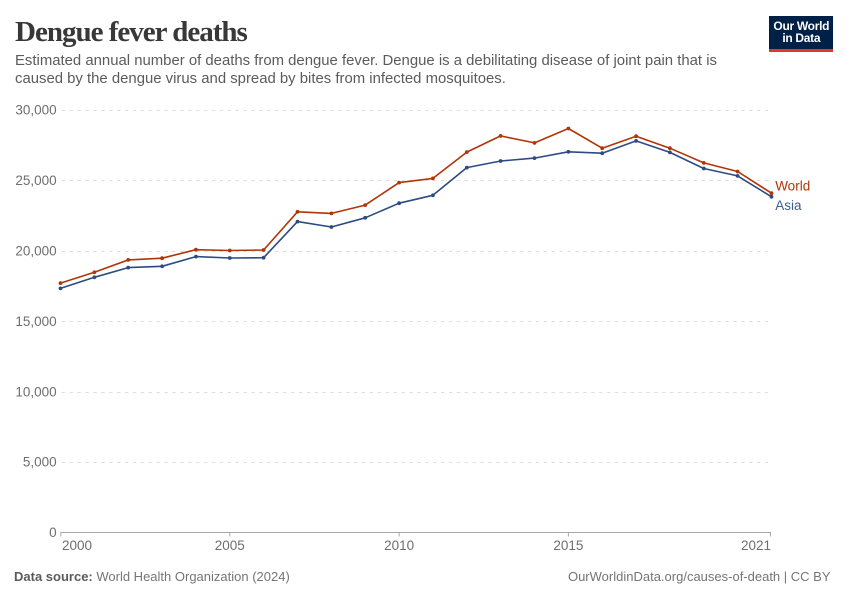 Image resolution: width=850 pixels, height=600 pixels. Describe the element at coordinates (756, 545) in the screenshot. I see `svg-text: 2021` at that location.